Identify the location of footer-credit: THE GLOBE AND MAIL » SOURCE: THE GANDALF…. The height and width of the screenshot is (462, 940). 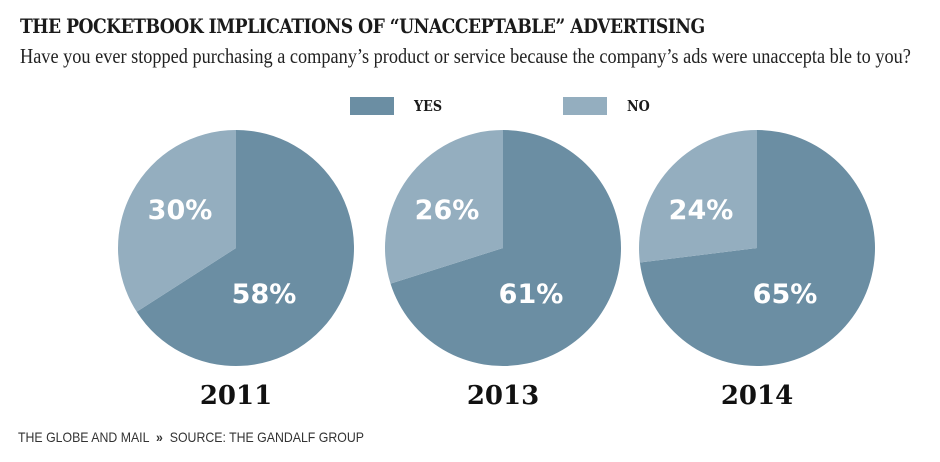
(191, 437).